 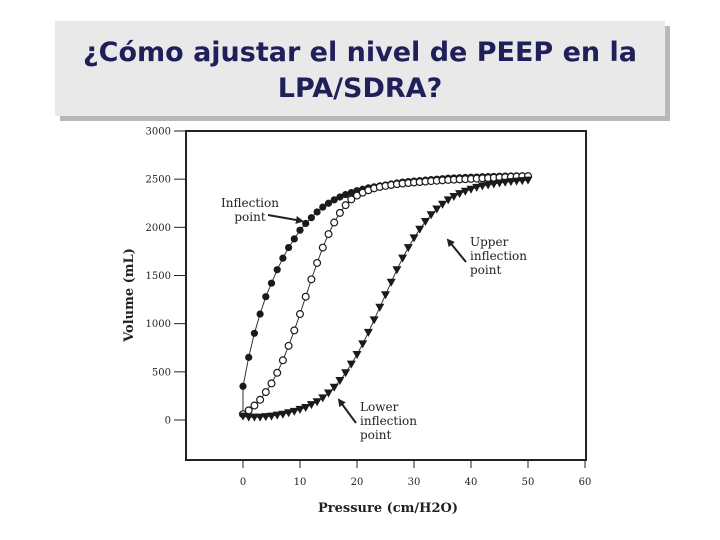 I want to click on annotation-inflection-point: Inflection point, so click(x=262, y=210).